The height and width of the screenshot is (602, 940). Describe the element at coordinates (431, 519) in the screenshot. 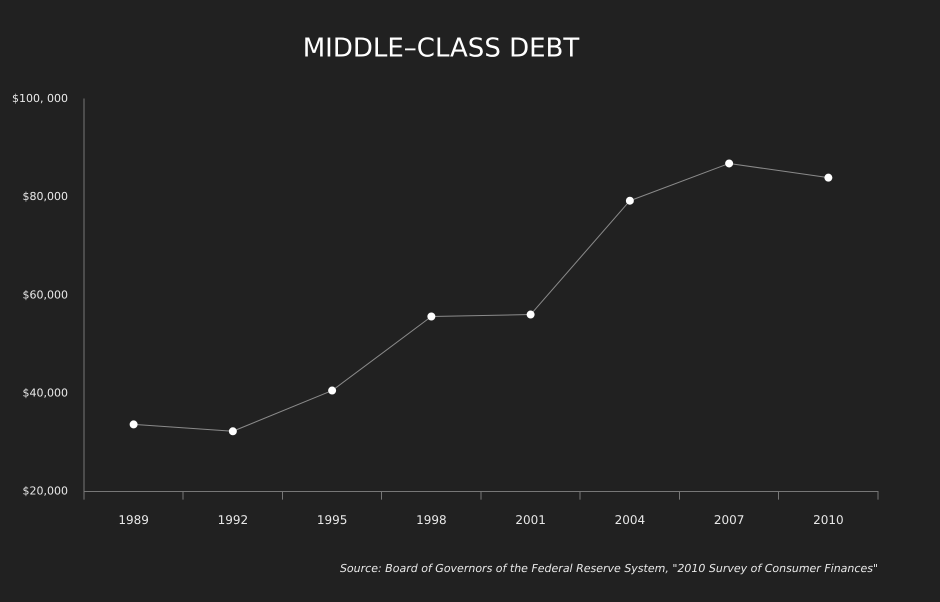

I see `x-tick-label: 1998` at that location.